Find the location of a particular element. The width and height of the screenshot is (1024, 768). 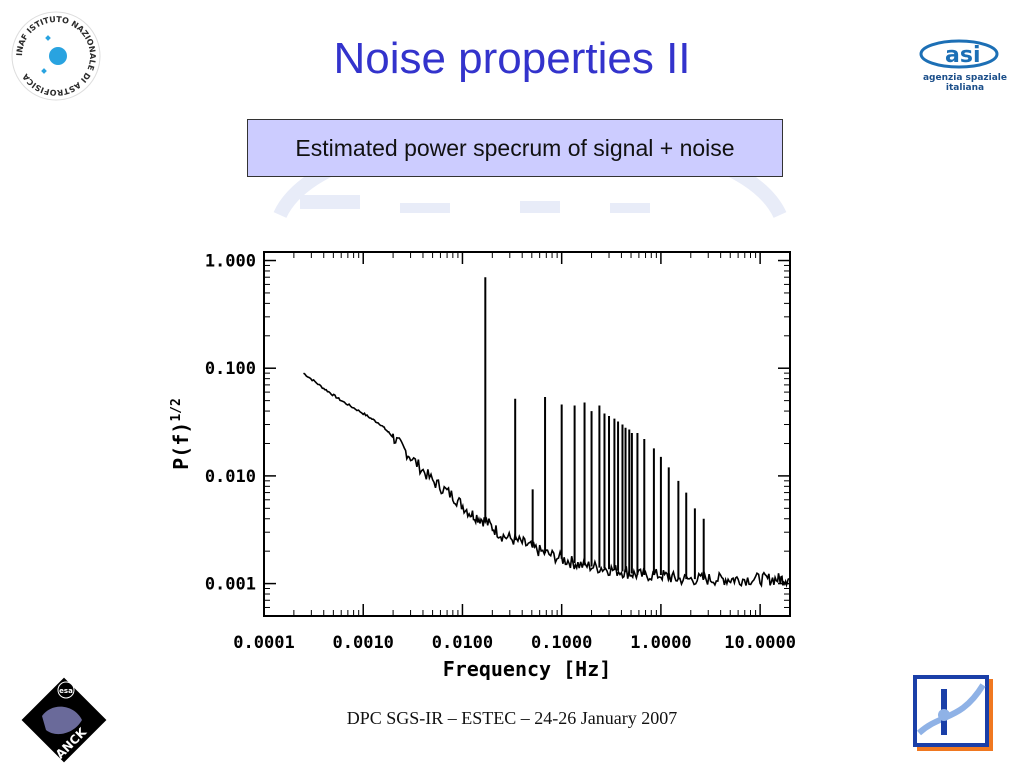

slide-footer: DPC SGS-IR – ESTEC – 24-26 January 2007 is located at coordinates (512, 718).